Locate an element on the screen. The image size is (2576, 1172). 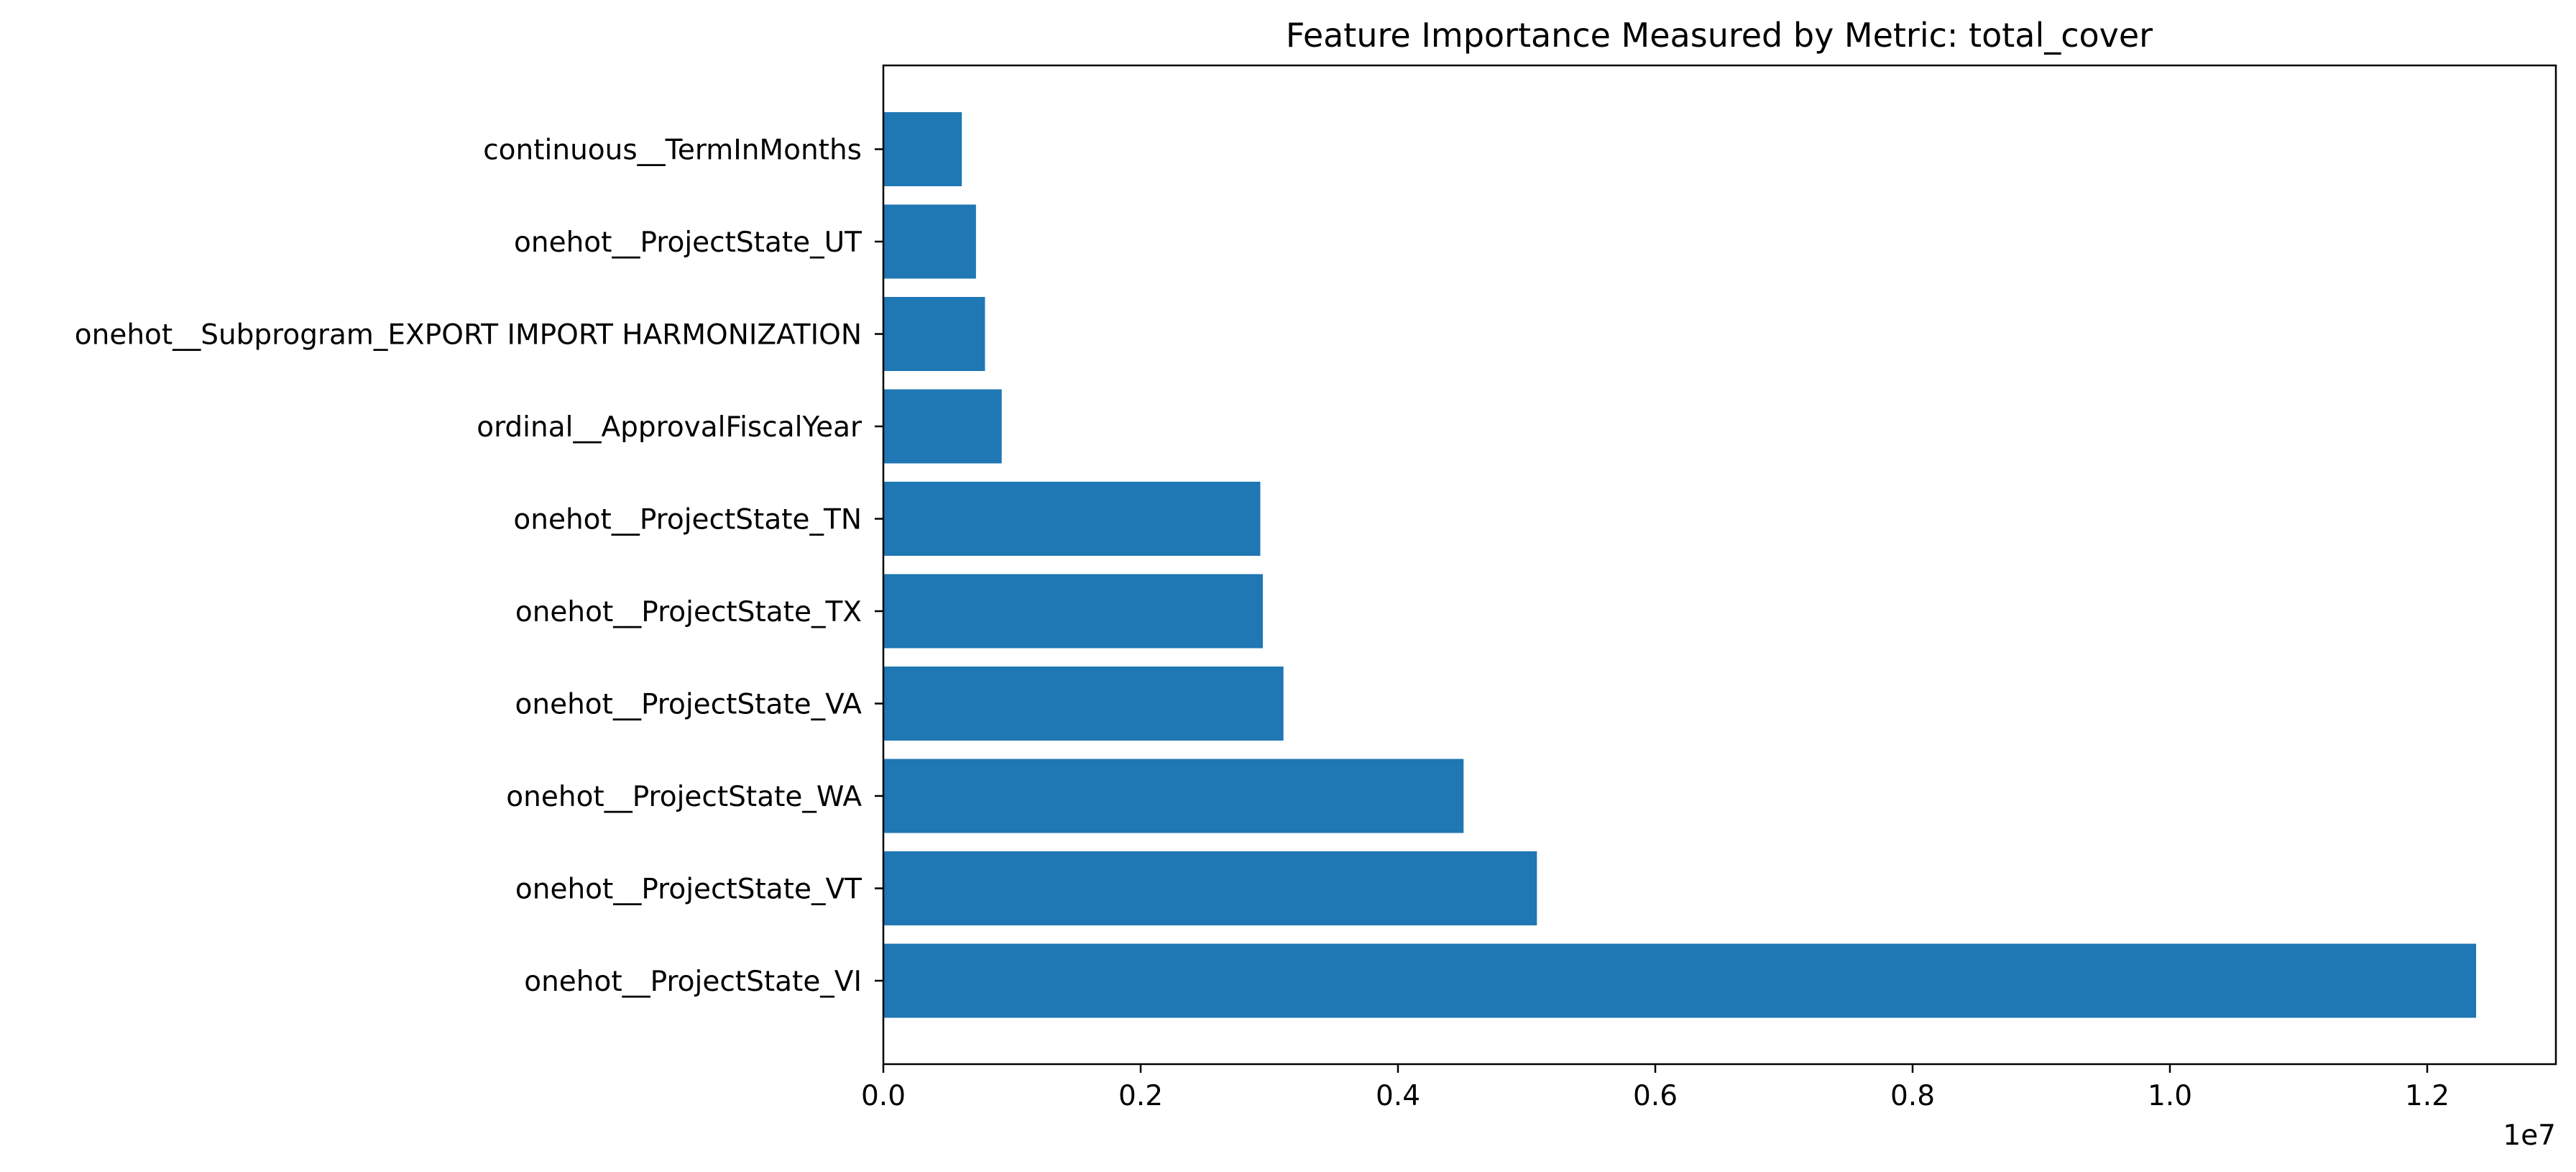
bar-onehot-projectstate-tx is located at coordinates (1073, 611).